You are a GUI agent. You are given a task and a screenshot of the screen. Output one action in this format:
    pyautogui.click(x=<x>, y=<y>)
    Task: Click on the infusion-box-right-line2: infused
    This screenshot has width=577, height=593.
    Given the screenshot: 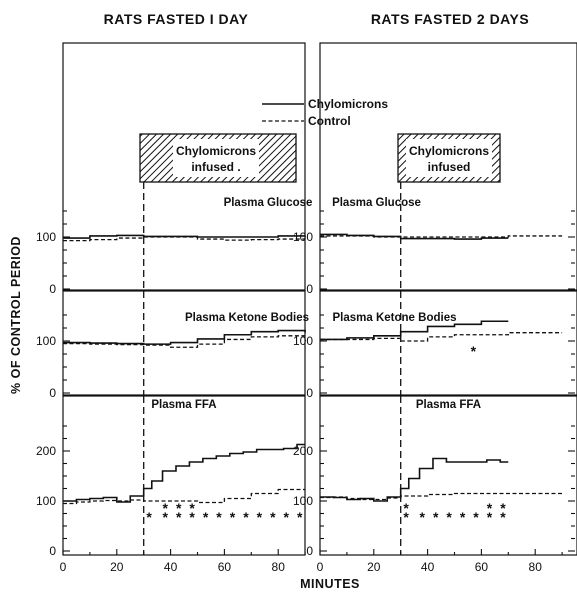 What is the action you would take?
    pyautogui.click(x=449, y=167)
    